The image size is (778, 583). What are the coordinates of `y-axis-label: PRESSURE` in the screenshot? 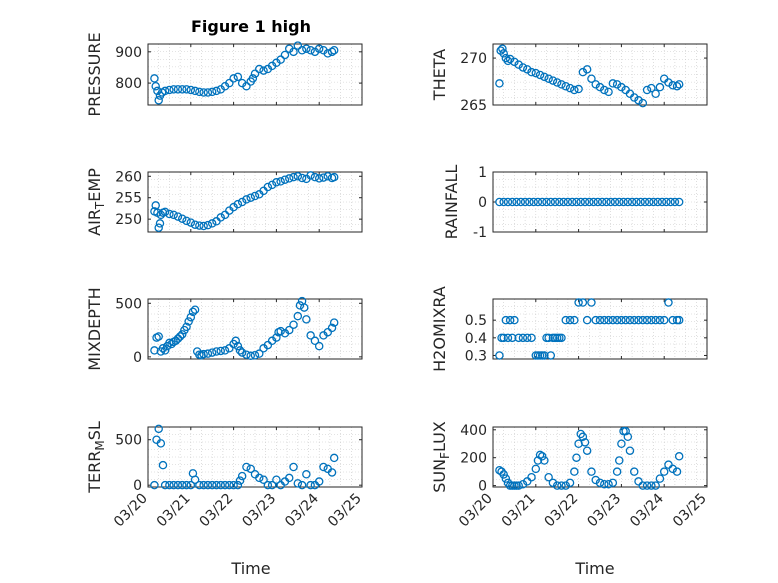 It's located at (94, 74).